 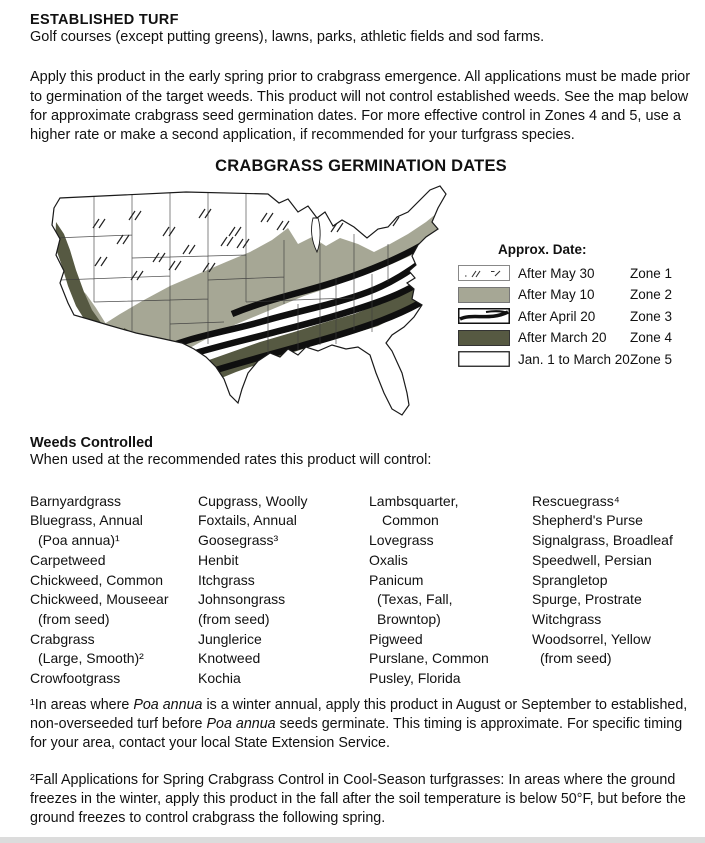 I want to click on weed-item: Crabgrass, so click(x=62, y=638).